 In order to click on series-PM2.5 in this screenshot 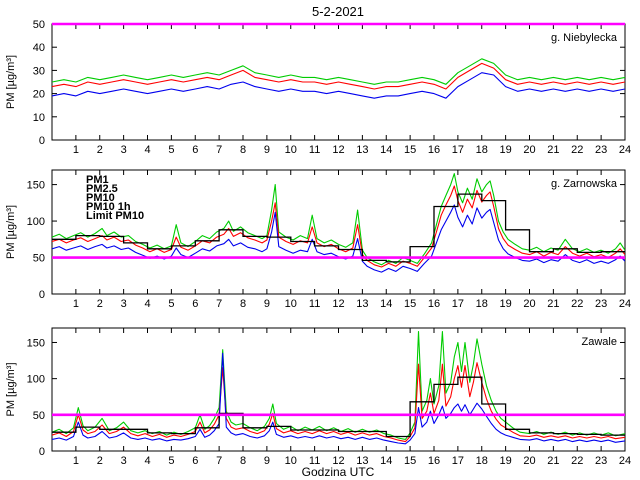, I will do `click(338, 76)`.